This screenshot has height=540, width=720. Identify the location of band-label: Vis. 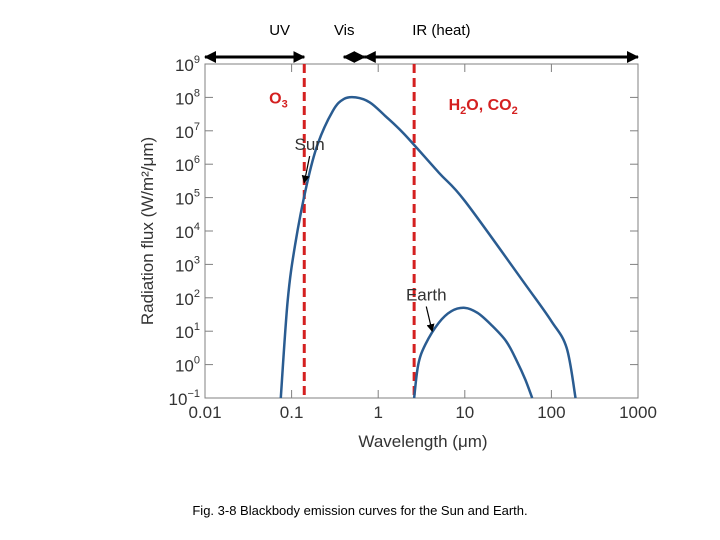
(344, 30).